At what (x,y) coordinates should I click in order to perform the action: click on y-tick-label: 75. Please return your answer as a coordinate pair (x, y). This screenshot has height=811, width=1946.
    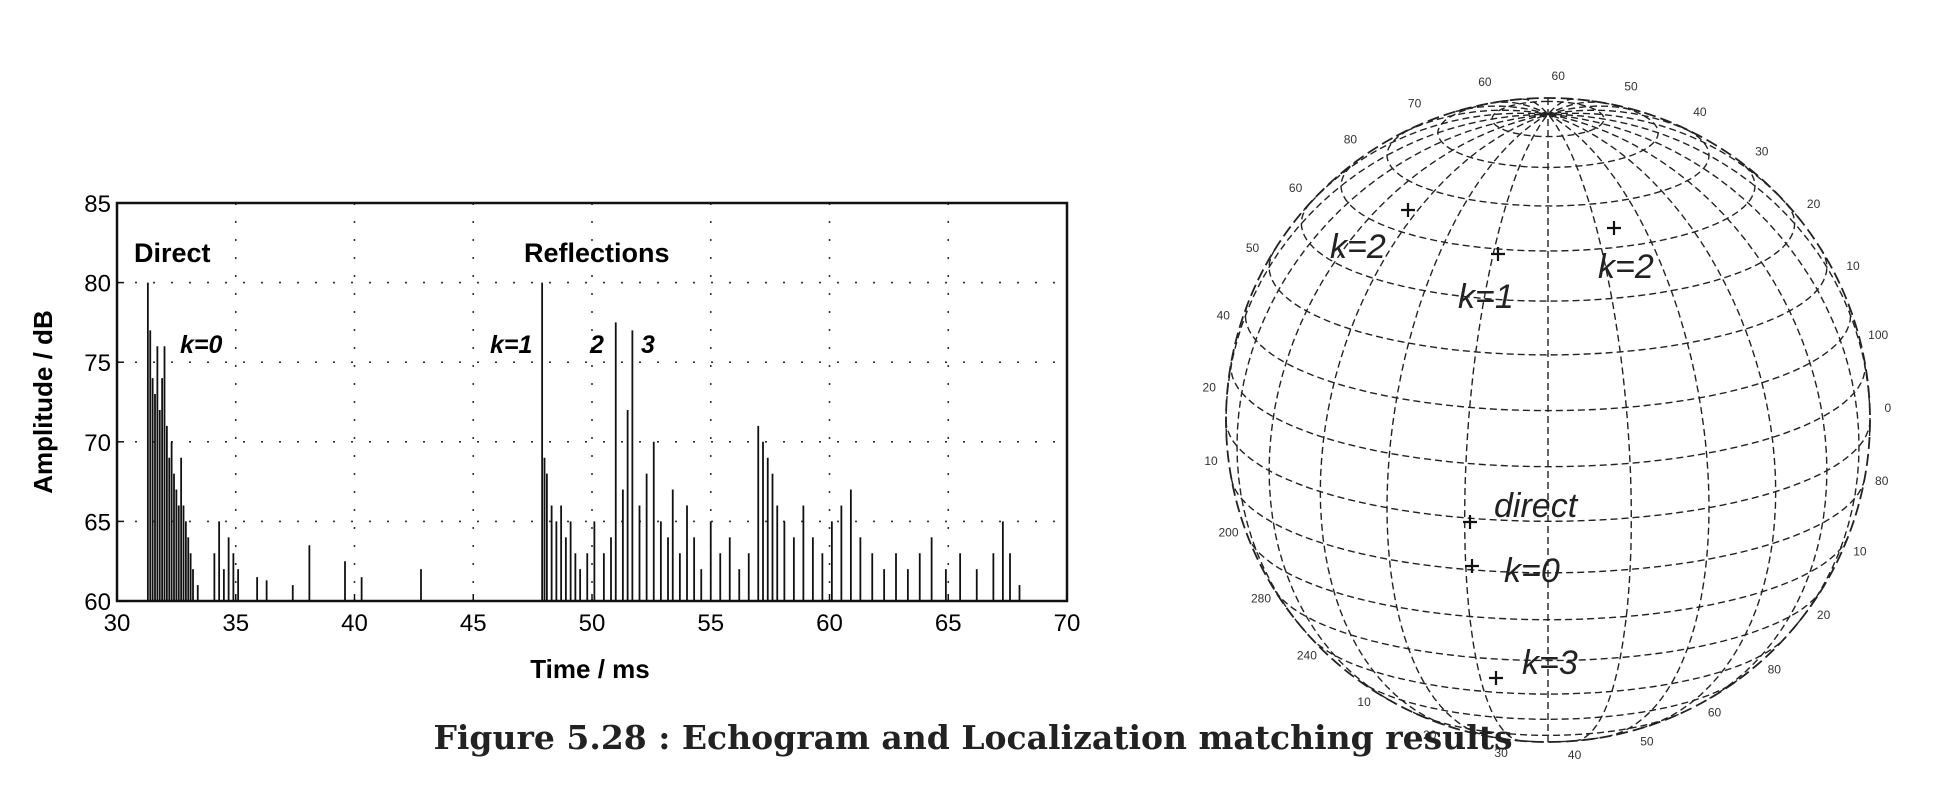
    Looking at the image, I should click on (97, 363).